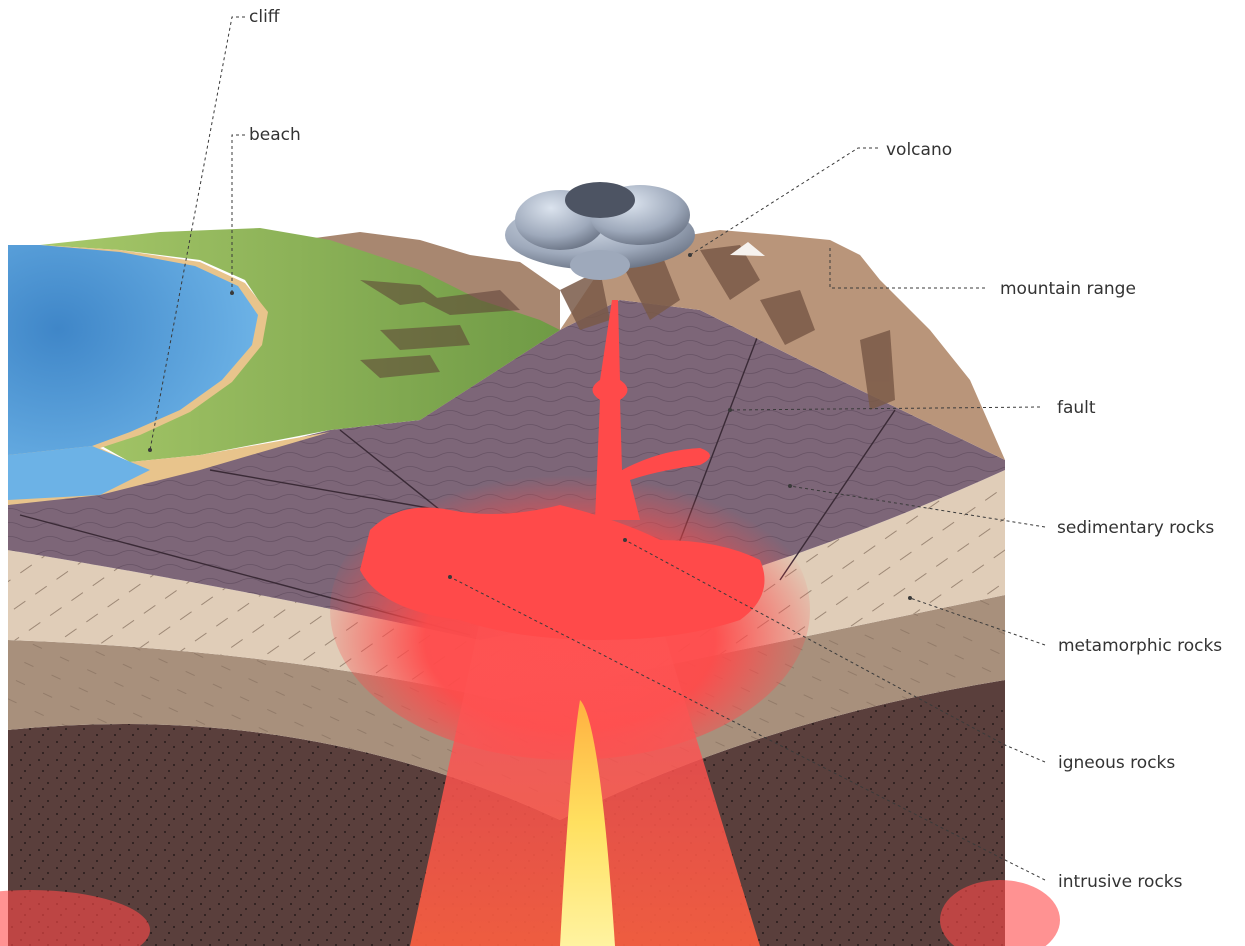 This screenshot has width=1245, height=946. What do you see at coordinates (133, 350) in the screenshot?
I see `sea` at bounding box center [133, 350].